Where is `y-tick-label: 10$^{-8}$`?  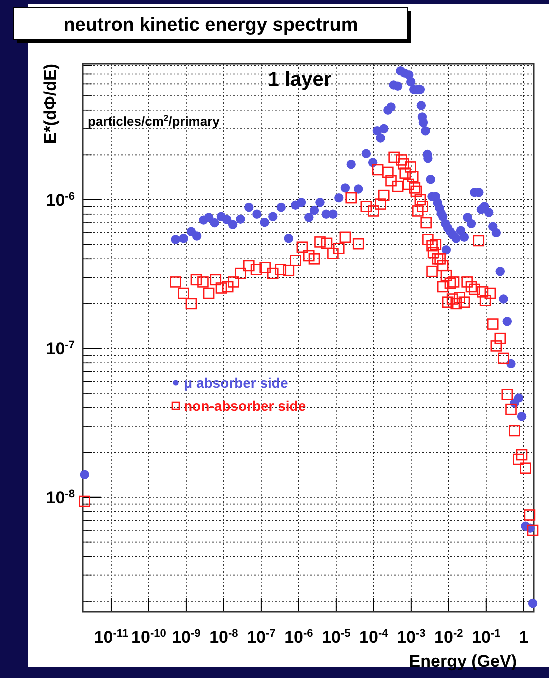
y-tick-label: 10$^{-8}$ is located at coordinates (60, 498).